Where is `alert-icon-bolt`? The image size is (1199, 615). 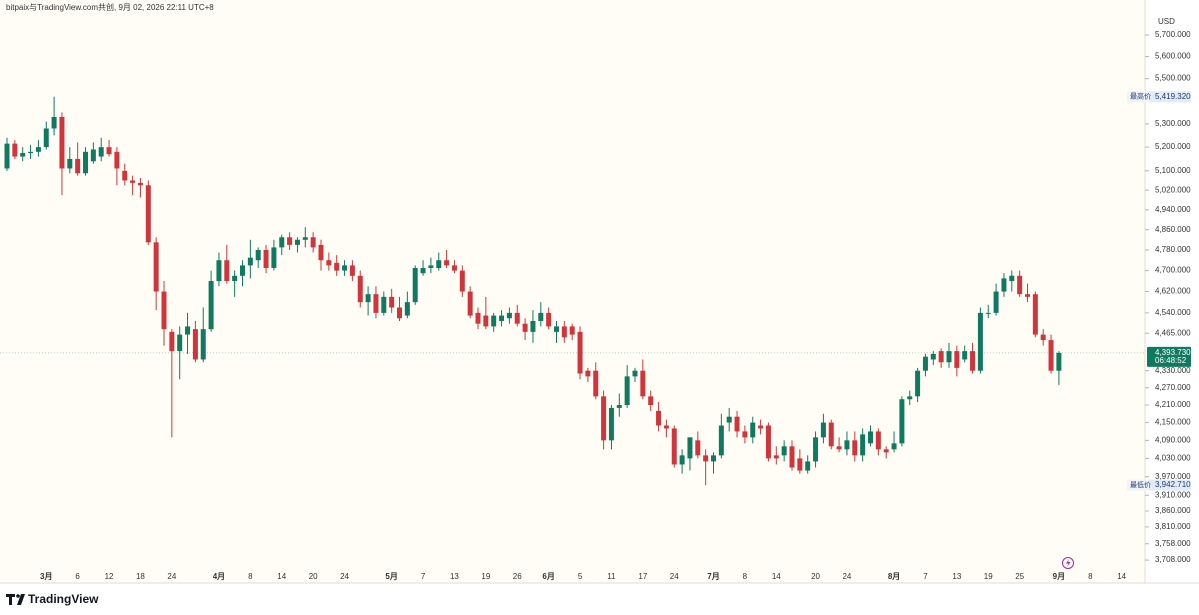
alert-icon-bolt is located at coordinates (1068, 563).